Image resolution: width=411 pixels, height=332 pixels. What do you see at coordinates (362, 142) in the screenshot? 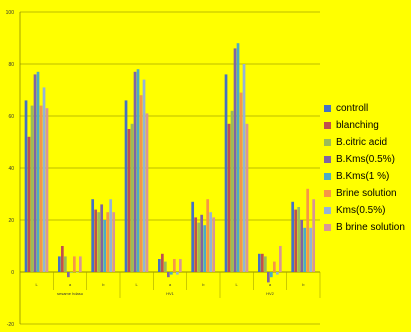
I see `legend-label: B.citric acid` at bounding box center [362, 142].